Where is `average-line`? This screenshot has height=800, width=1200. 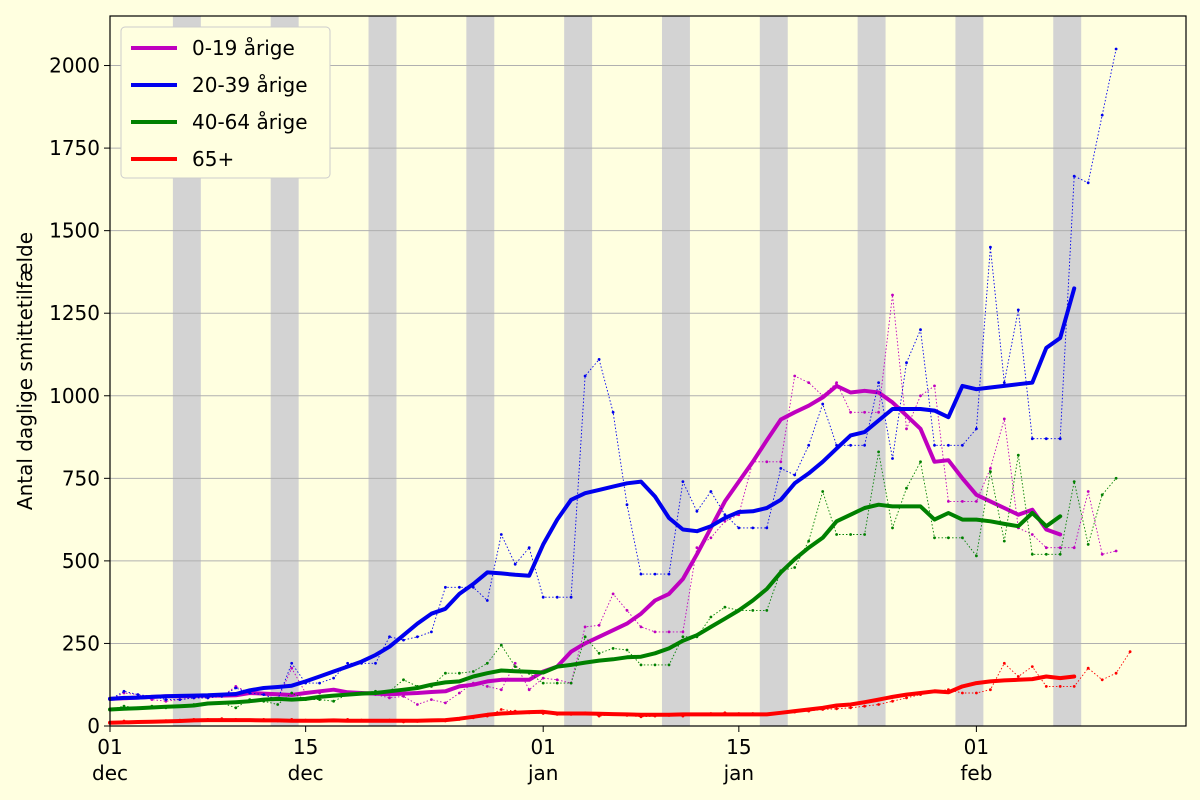
average-line is located at coordinates (592, 699).